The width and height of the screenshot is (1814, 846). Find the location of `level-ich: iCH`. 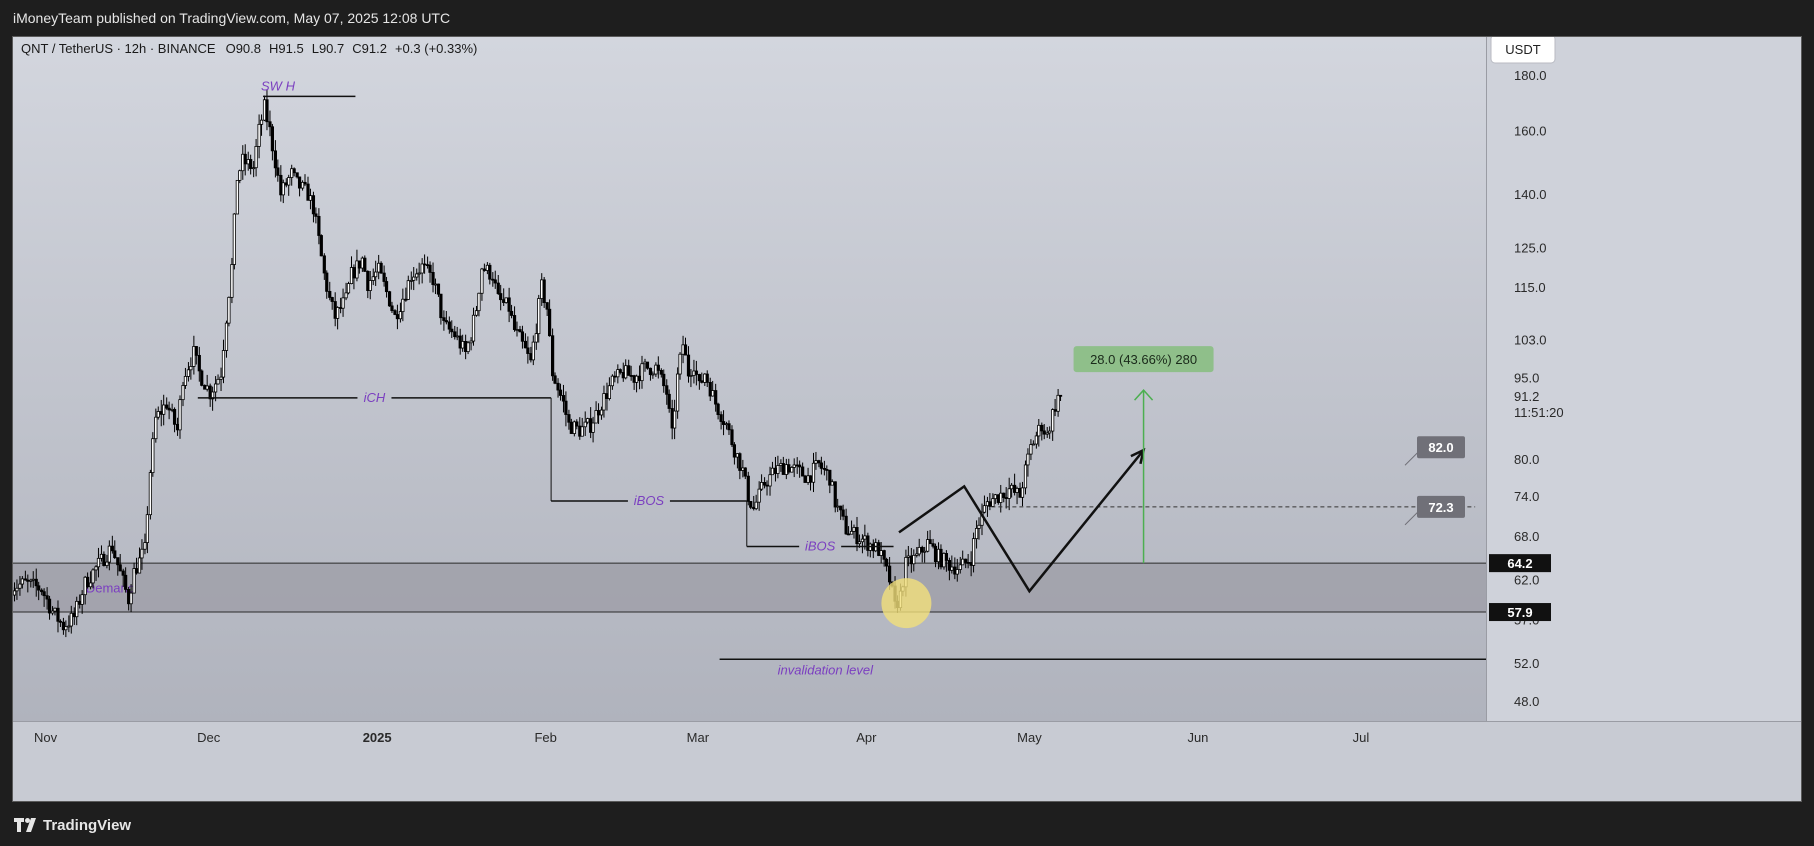

level-ich: iCH is located at coordinates (374, 397).